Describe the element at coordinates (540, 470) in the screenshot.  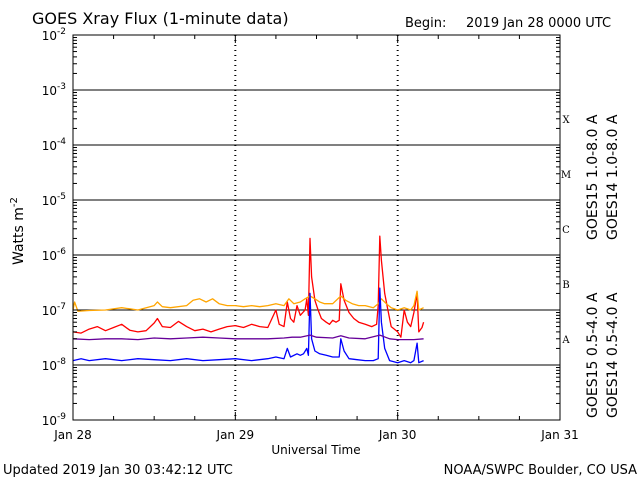
I see `data-source: NOAA/SWPC Boulder, CO USA` at that location.